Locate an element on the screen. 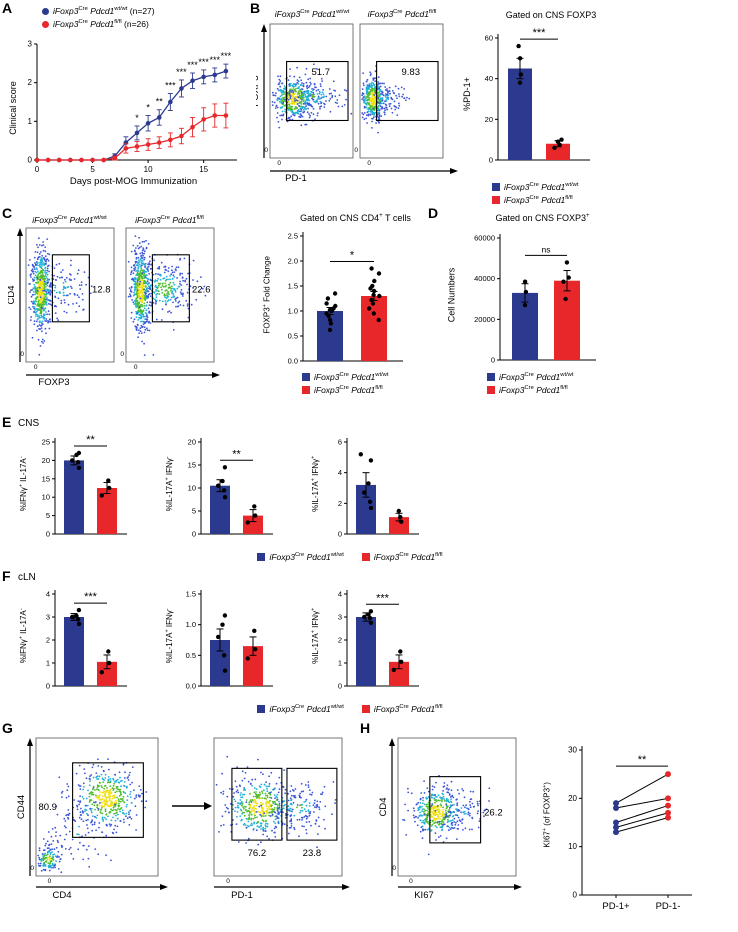 This screenshot has width=738, height=932. gate-percentage: 80.9 is located at coordinates (47, 807).